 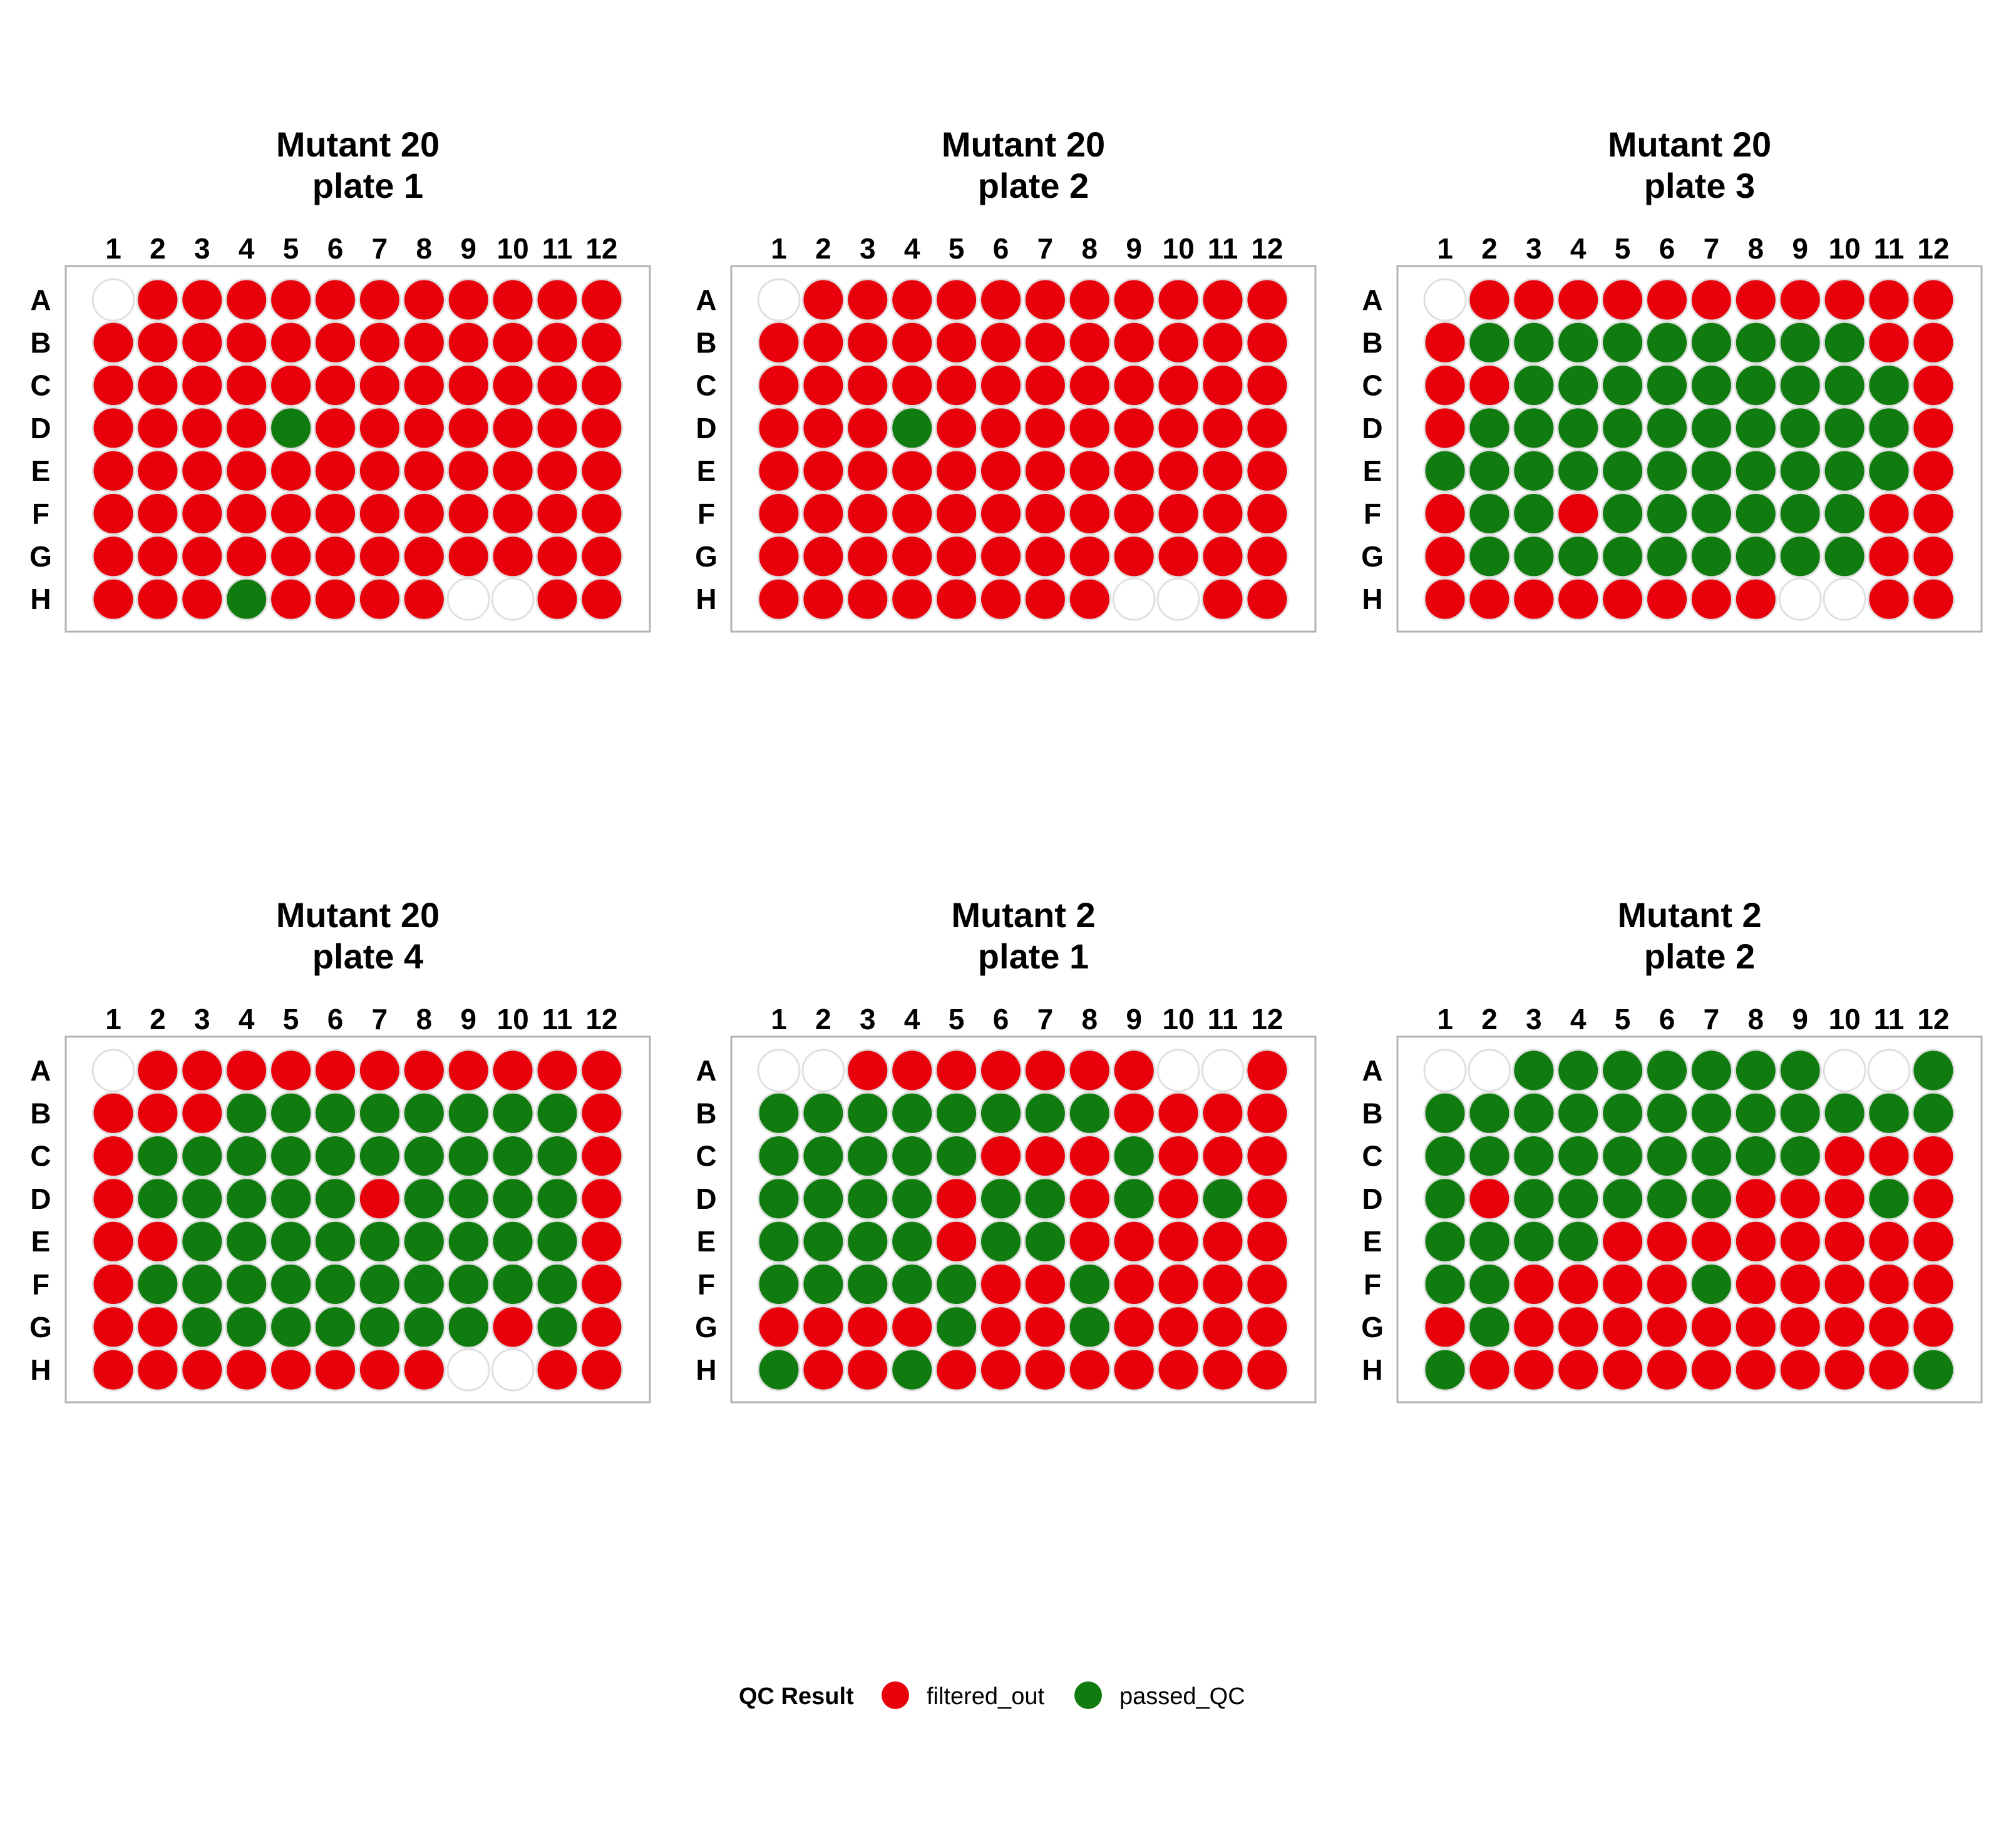 What do you see at coordinates (291, 248) in the screenshot?
I see `column-label: 5` at bounding box center [291, 248].